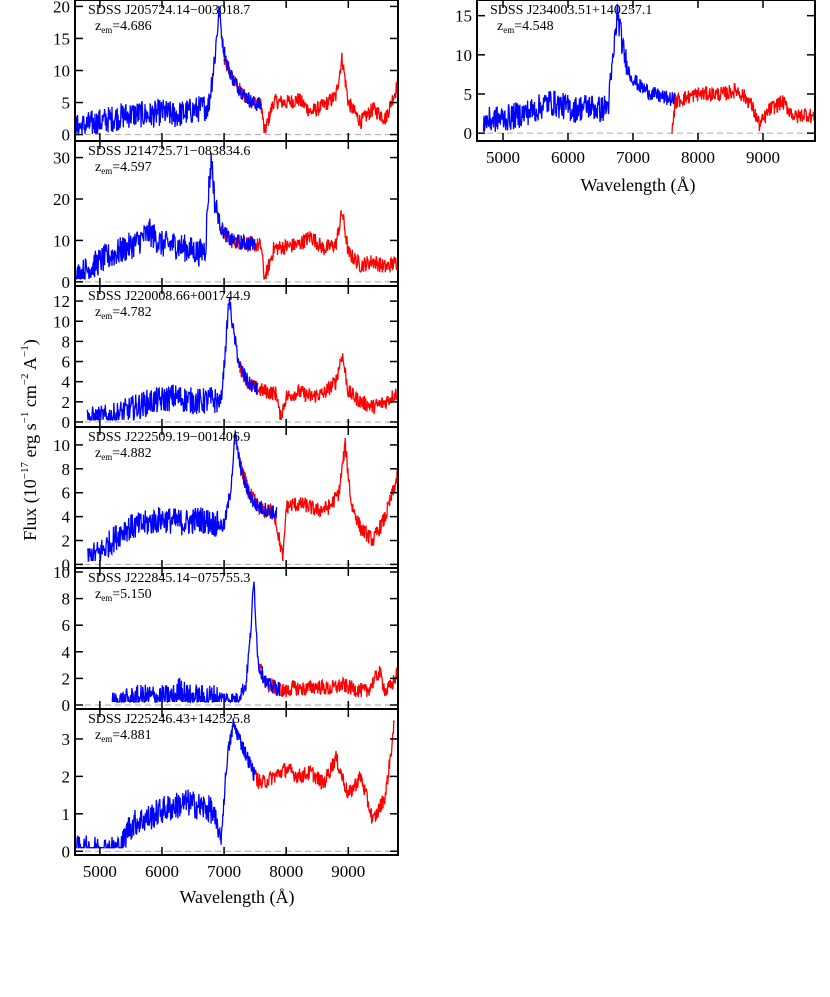 This screenshot has width=830, height=997. What do you see at coordinates (66, 814) in the screenshot?
I see `y-tick-label: 1` at bounding box center [66, 814].